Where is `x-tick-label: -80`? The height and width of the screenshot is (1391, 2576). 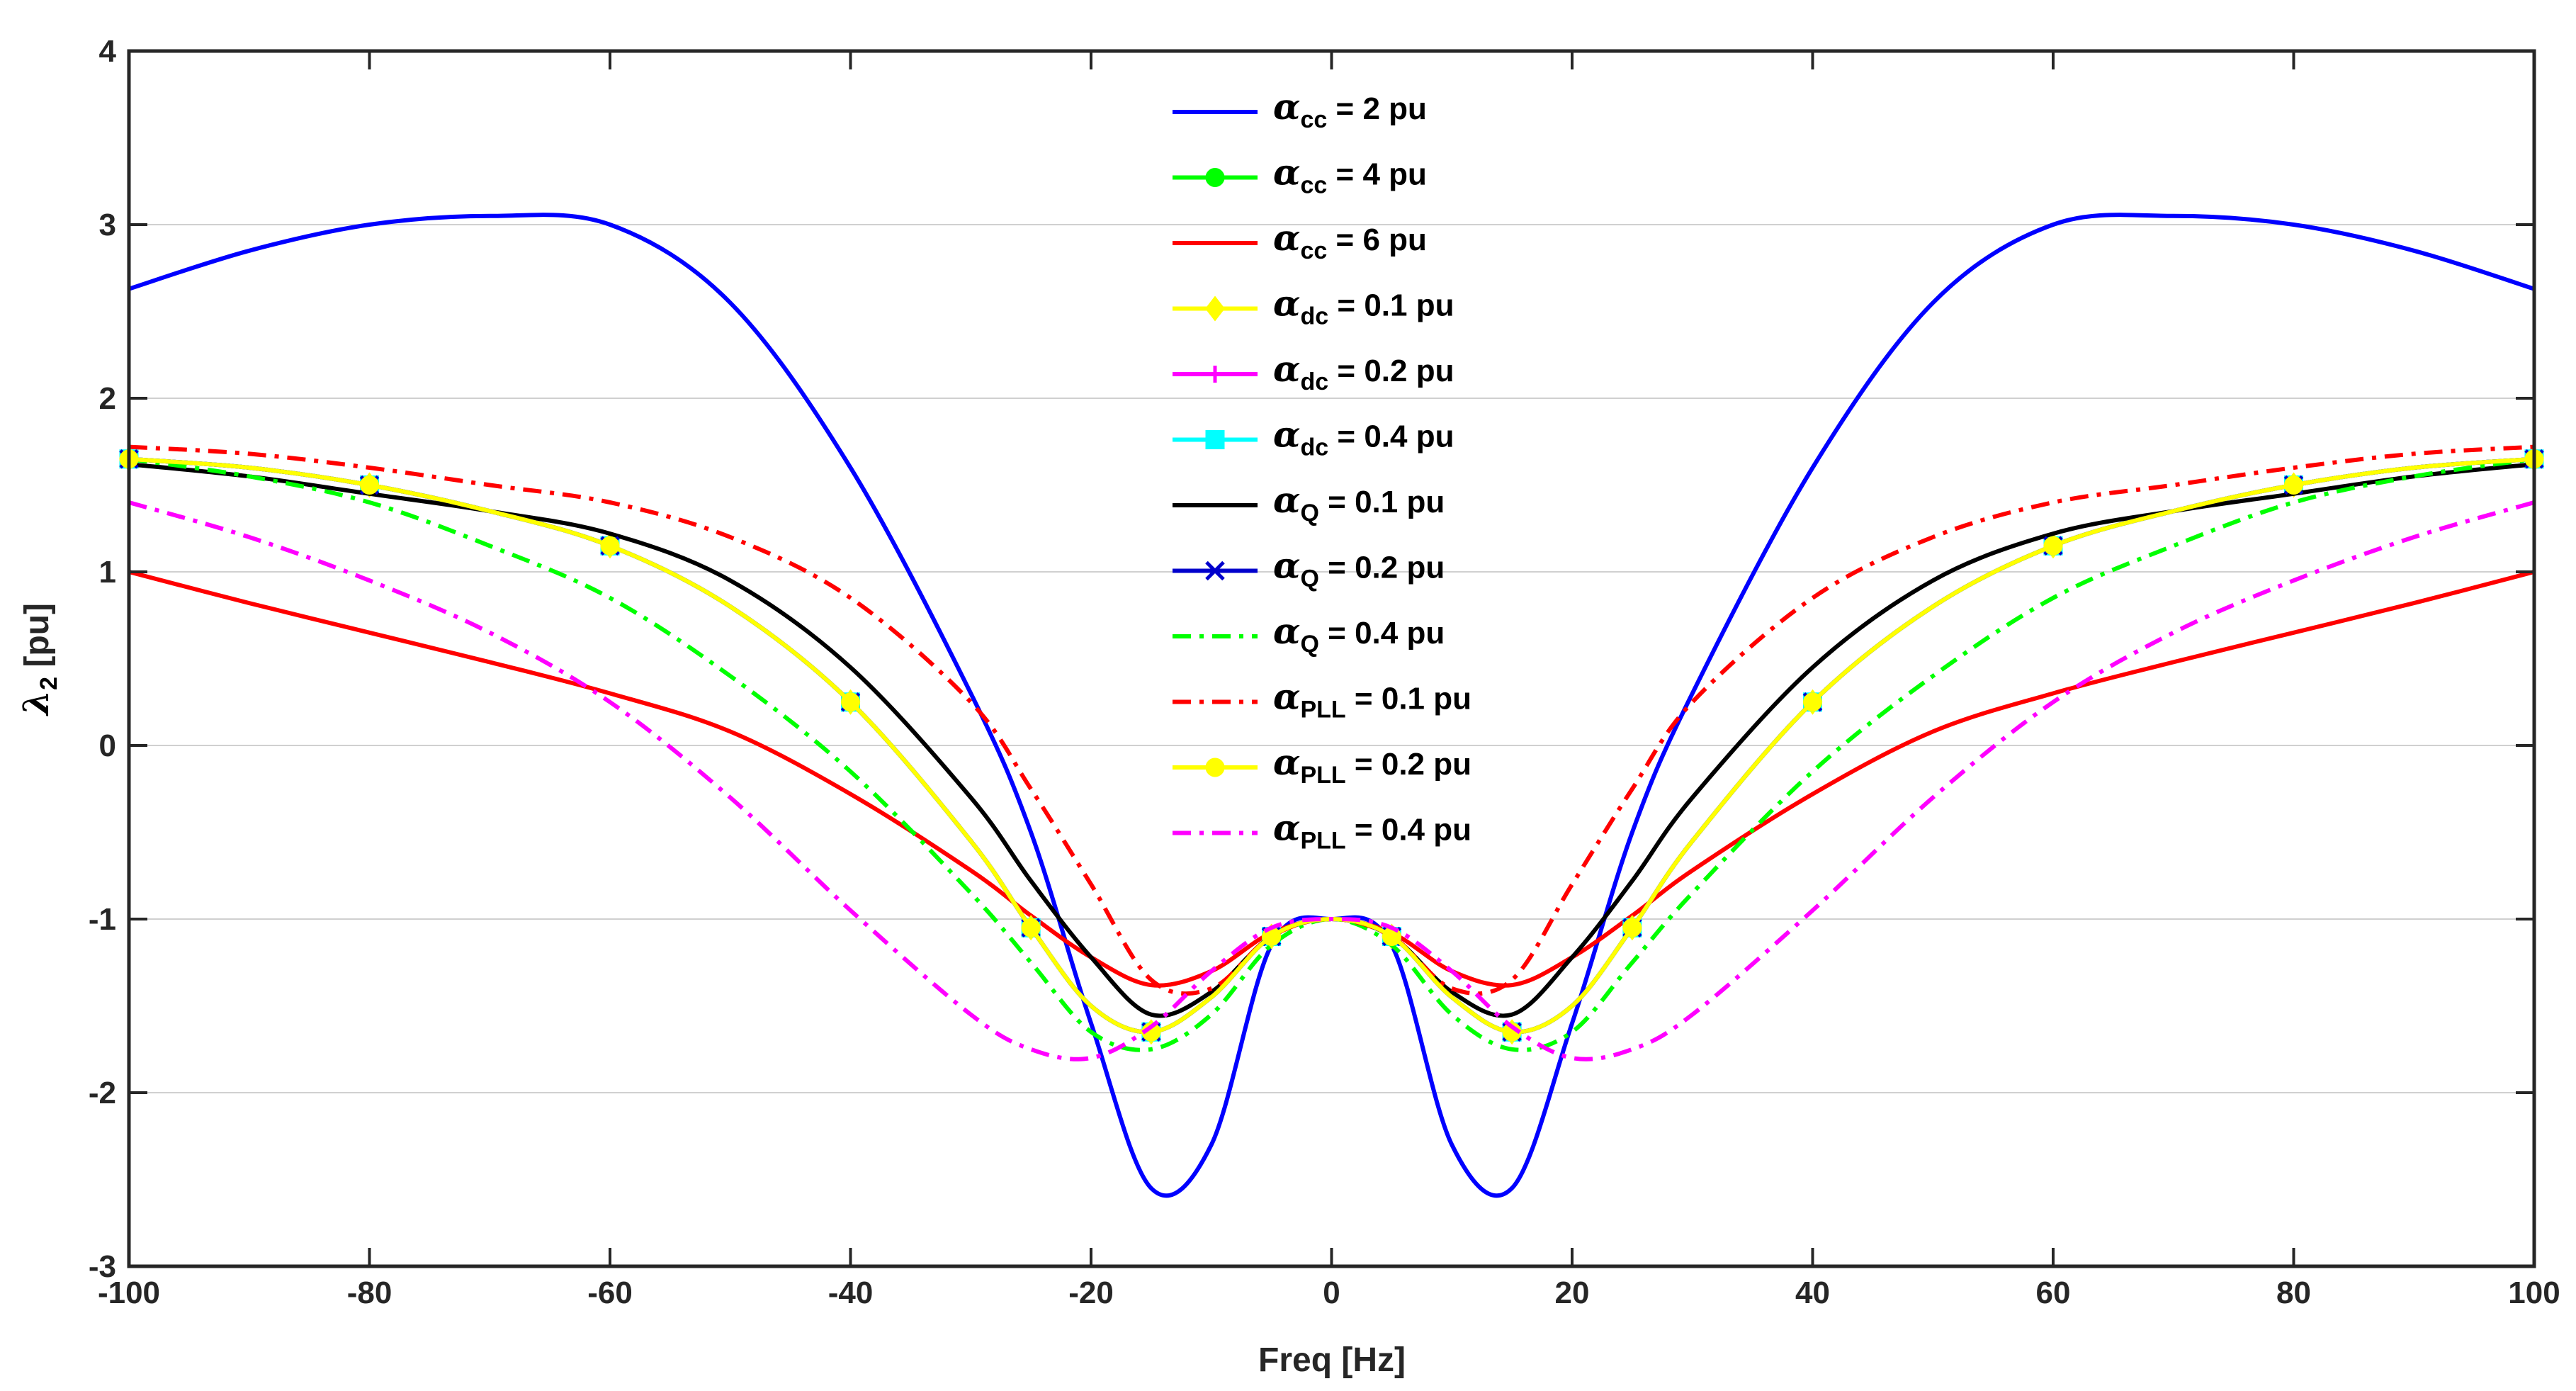
x-tick-label: -80 is located at coordinates (369, 1292).